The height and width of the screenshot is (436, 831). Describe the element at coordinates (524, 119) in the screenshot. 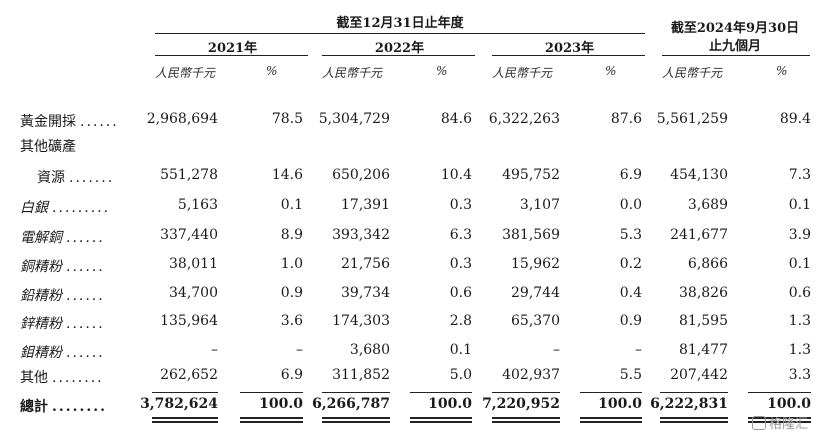

I see `amount-cell: 6,322,263` at that location.